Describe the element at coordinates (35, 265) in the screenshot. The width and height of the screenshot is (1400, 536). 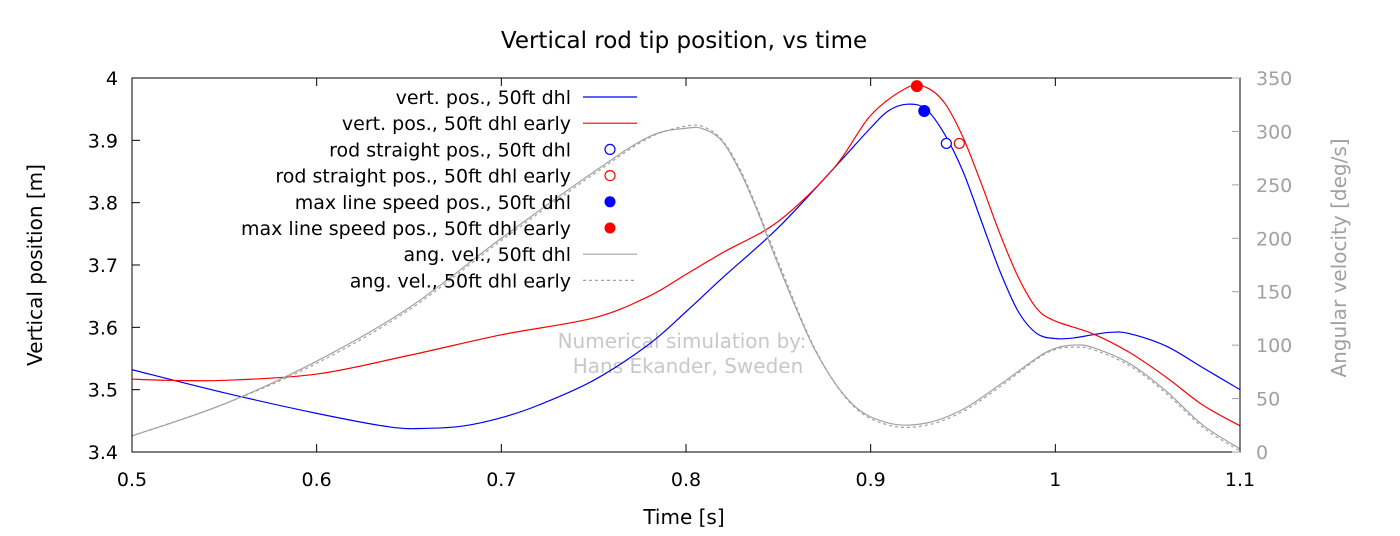
I see `y-axis-title: Vertical position [m]` at that location.